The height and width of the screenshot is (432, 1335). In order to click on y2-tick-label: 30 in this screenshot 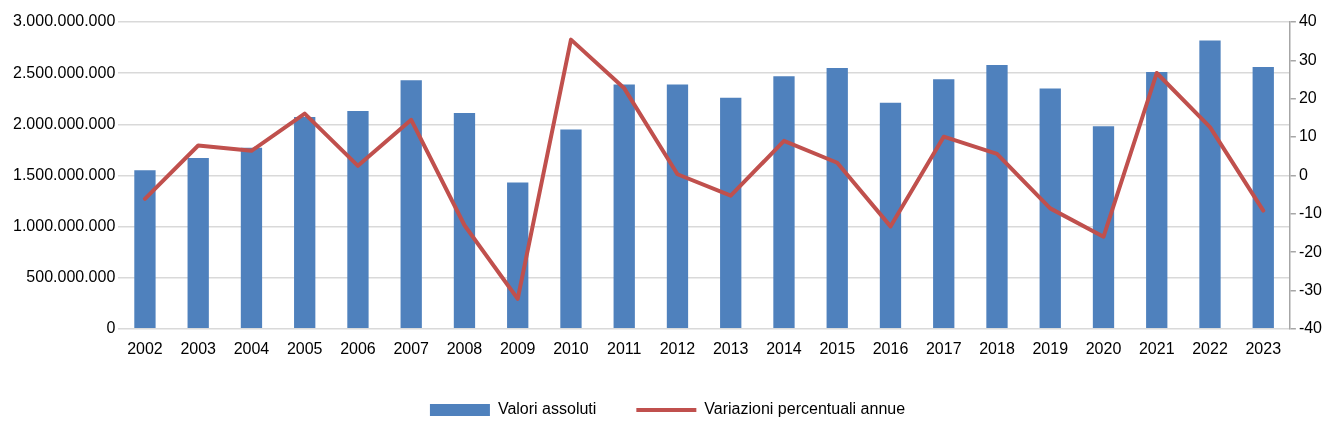, I will do `click(1307, 59)`.